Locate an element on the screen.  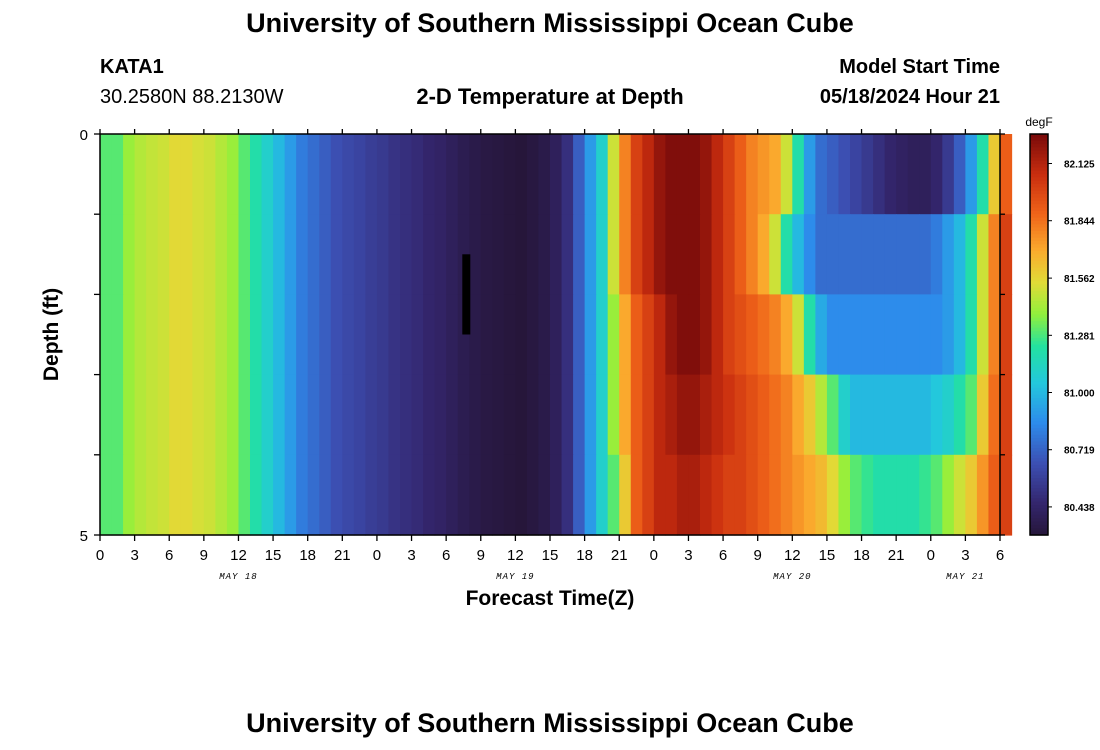
colorbar-tick-label: 80.719 is located at coordinates (1079, 451).